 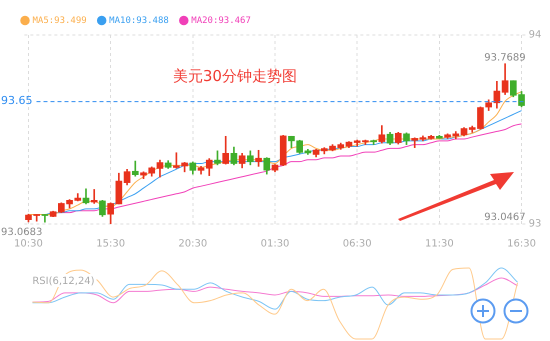 What do you see at coordinates (357, 244) in the screenshot?
I see `x-tick-label: 06:30` at bounding box center [357, 244].